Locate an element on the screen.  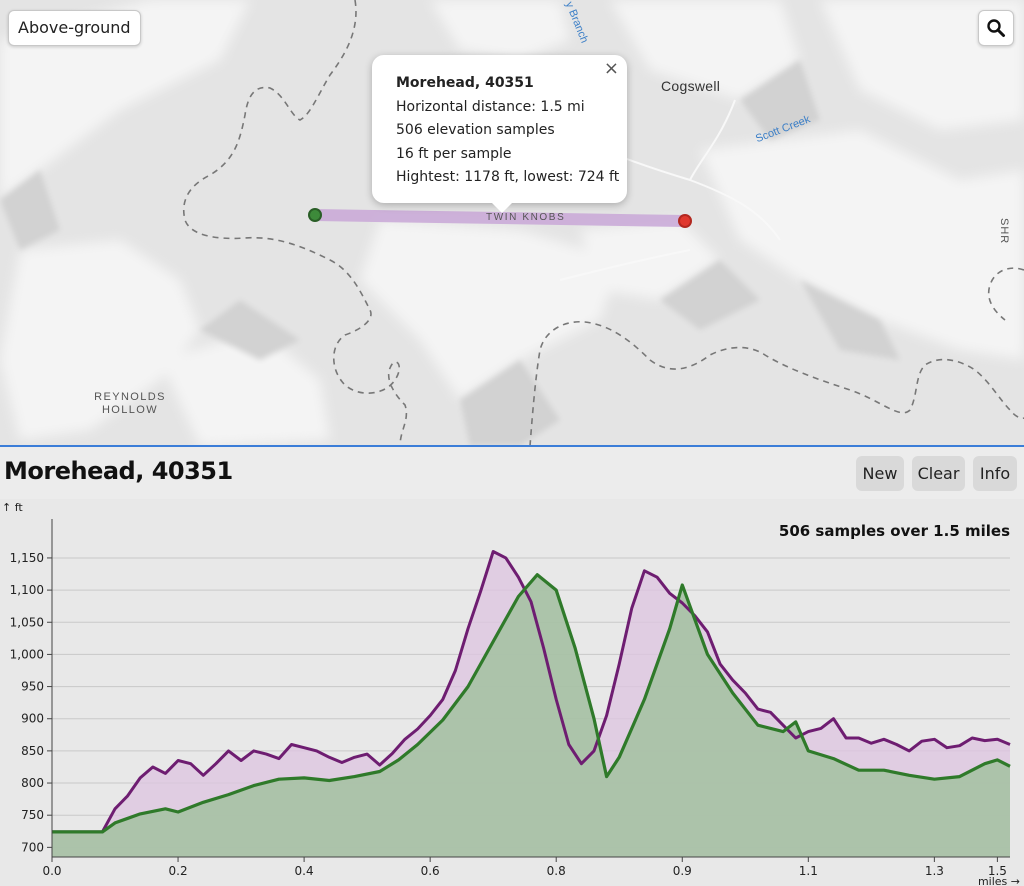
search-button is located at coordinates (996, 28).